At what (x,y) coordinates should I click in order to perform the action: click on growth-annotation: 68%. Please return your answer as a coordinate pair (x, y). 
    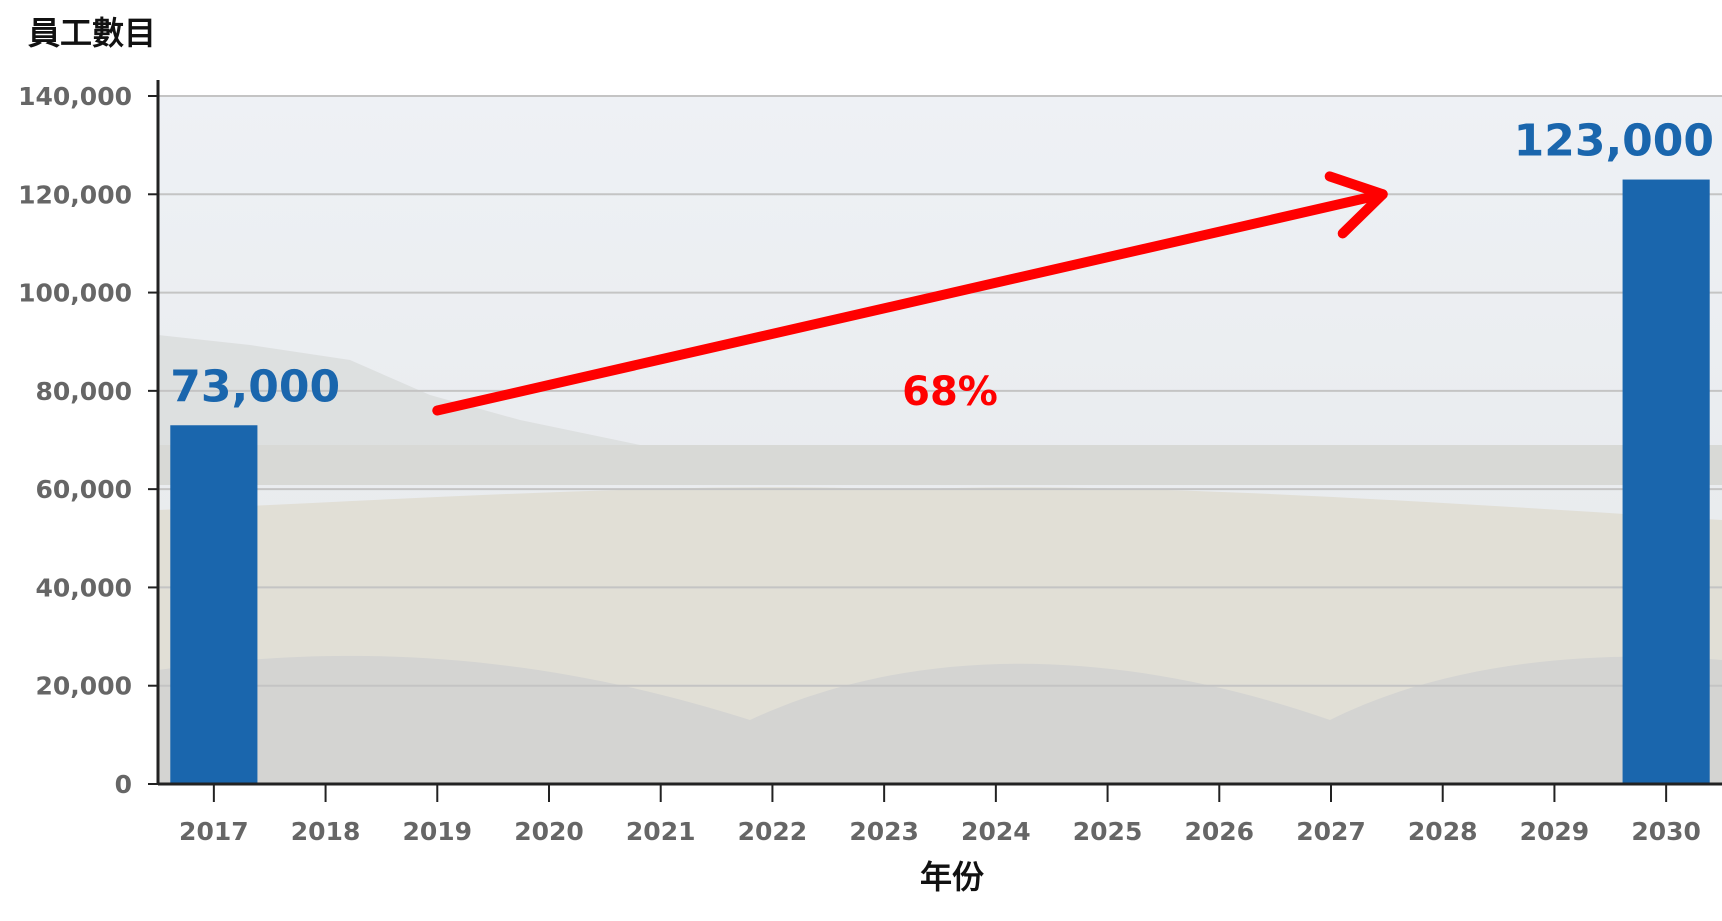
    Looking at the image, I should click on (910, 293).